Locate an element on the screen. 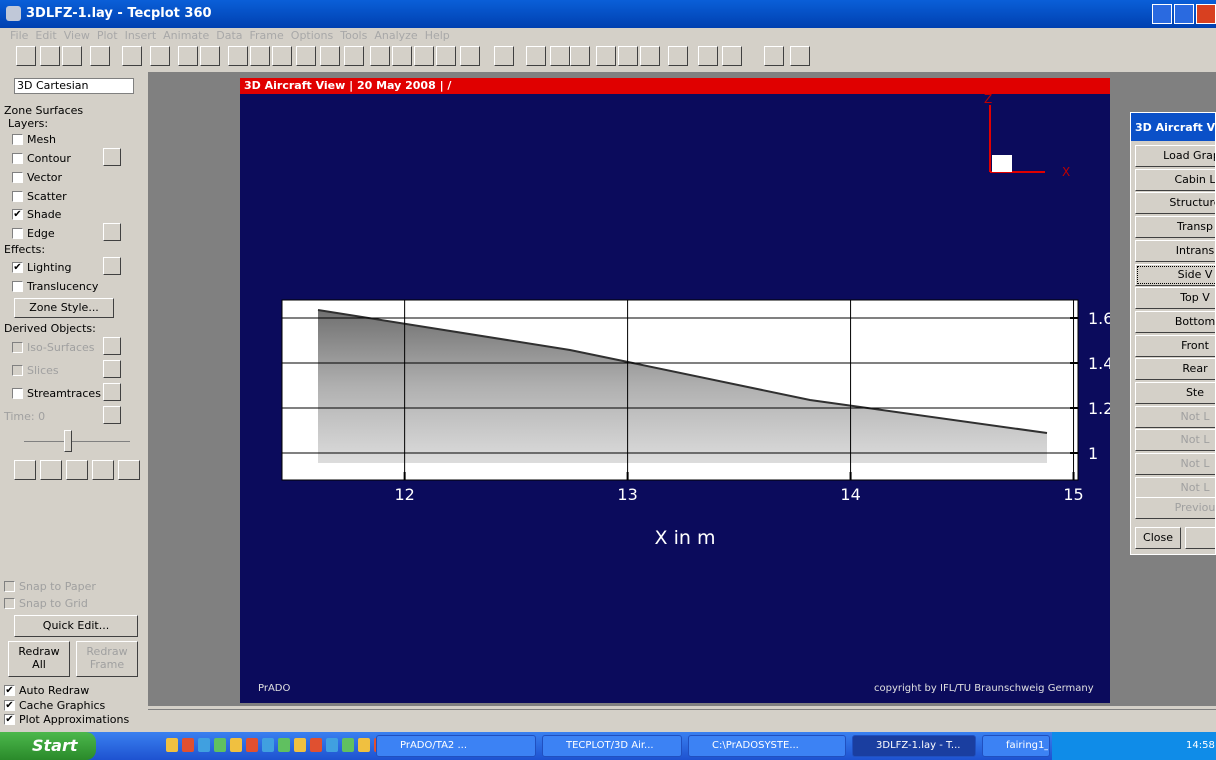 The width and height of the screenshot is (1216, 760). dialog-button: Intrans is located at coordinates (1175, 250).